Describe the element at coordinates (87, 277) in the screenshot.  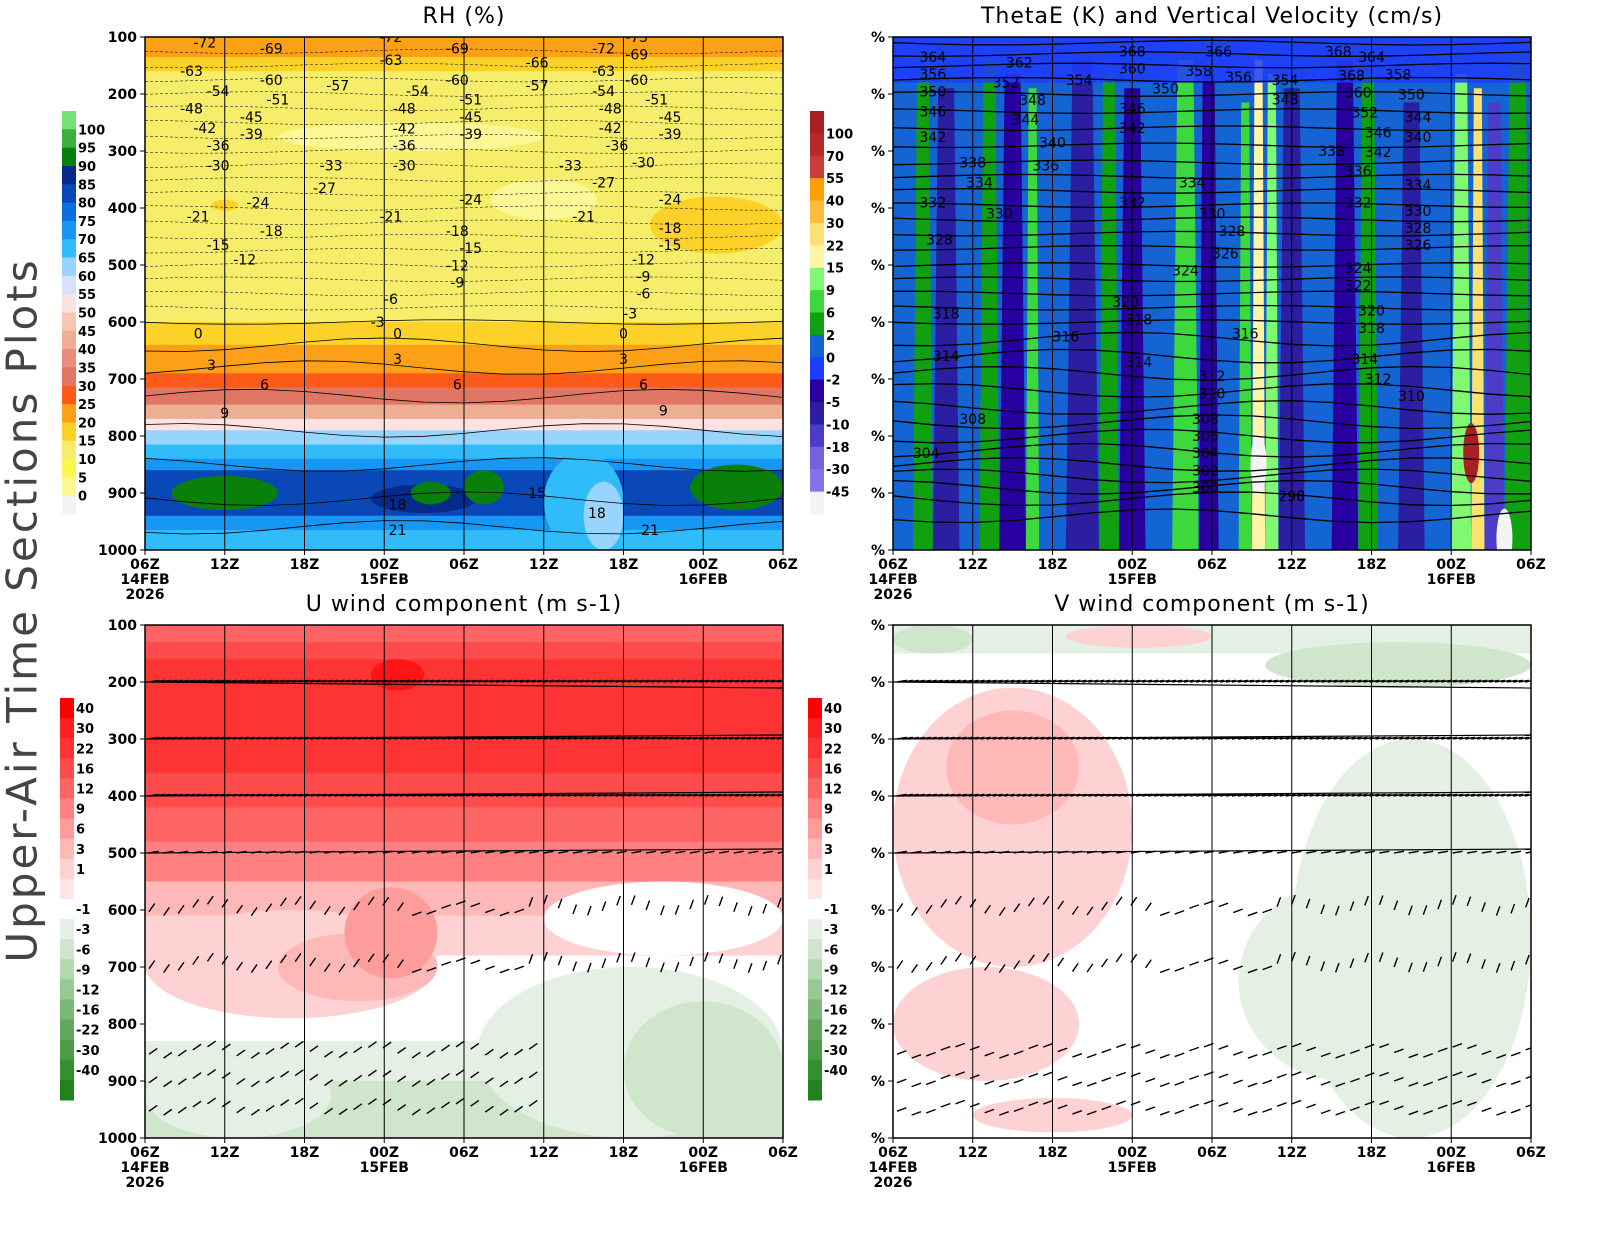
I see `colorbar-label: 60` at that location.